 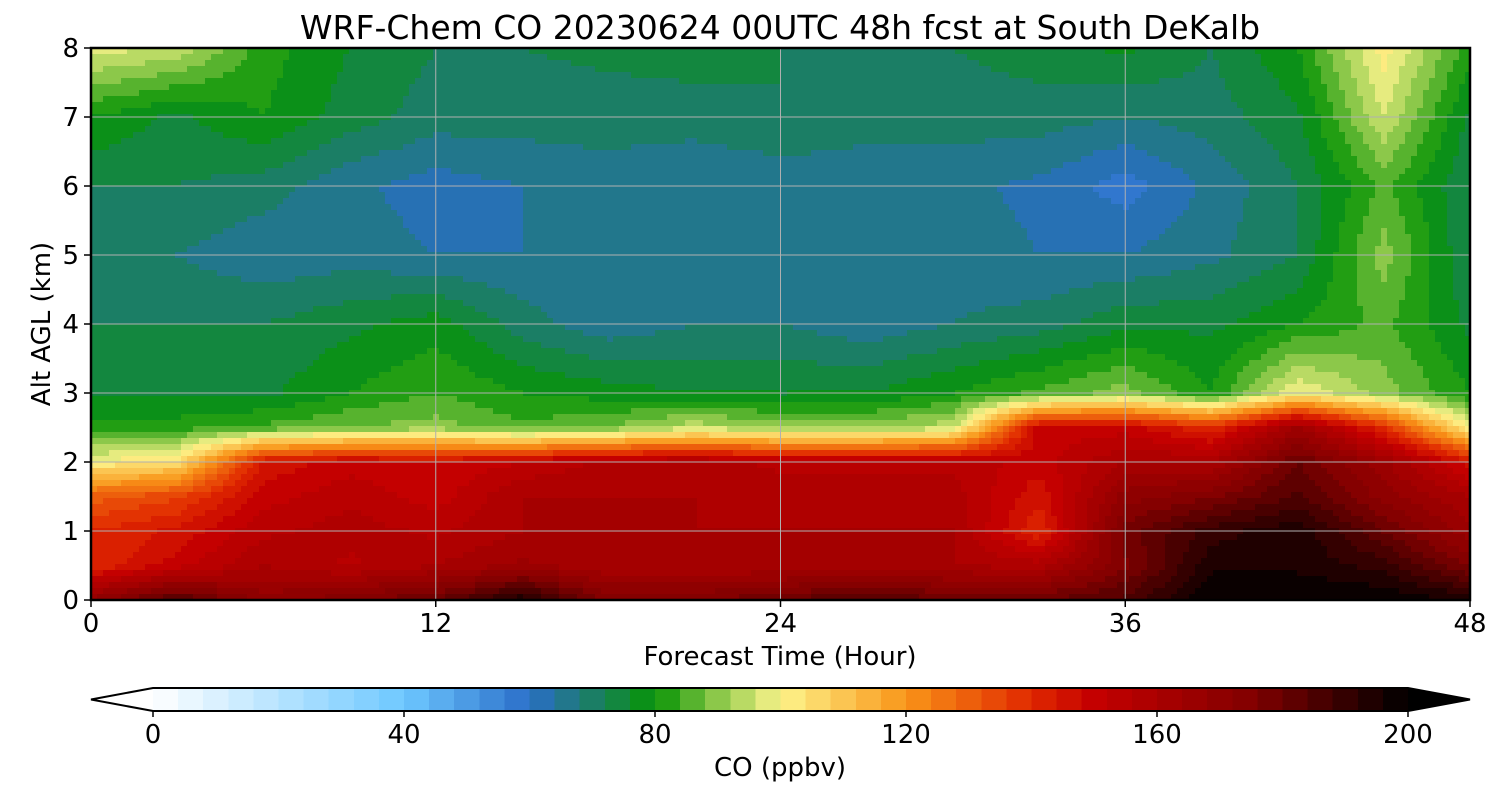 I want to click on colorbar: 0 40 80 120 160 200, so click(x=780, y=718).